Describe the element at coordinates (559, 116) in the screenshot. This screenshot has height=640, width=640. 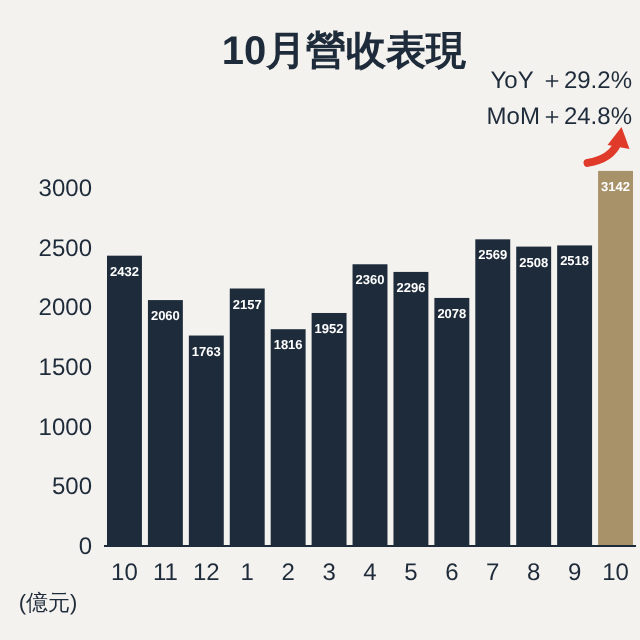
I see `text: MoM＋24.8%` at that location.